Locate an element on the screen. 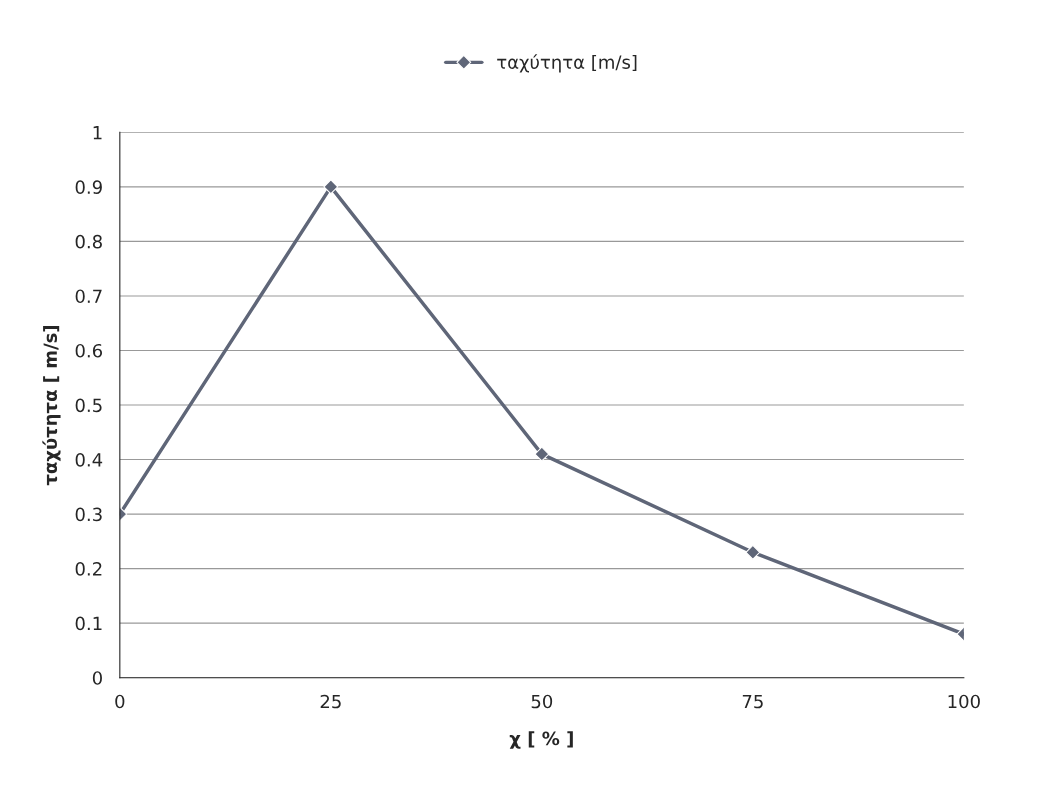  legend-label: ταχύτητα [m/s] is located at coordinates (567, 63).